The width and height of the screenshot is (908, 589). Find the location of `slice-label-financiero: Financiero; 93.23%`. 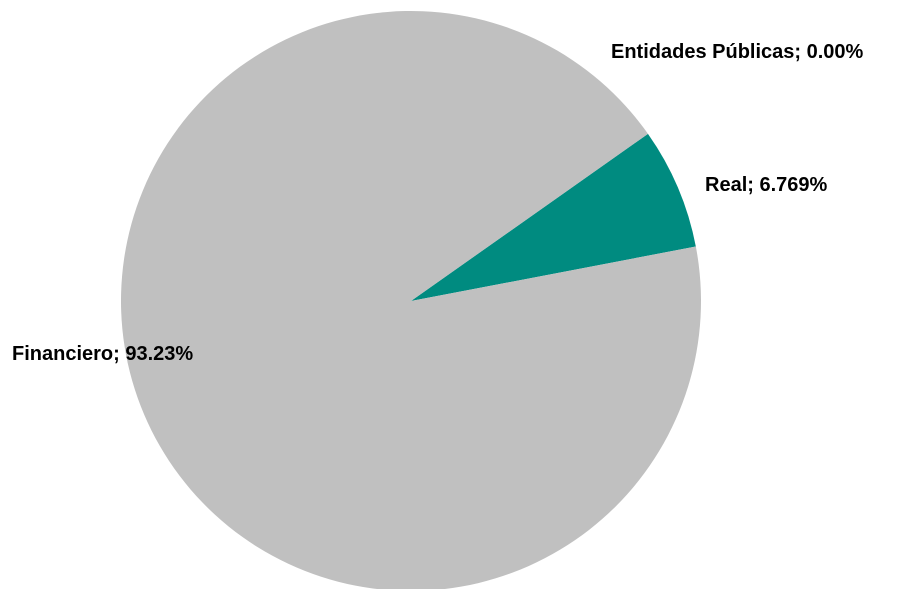

slice-label-financiero: Financiero; 93.23% is located at coordinates (102, 354).